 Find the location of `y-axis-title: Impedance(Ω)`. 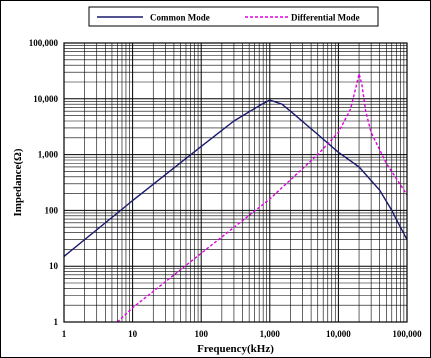

y-axis-title: Impedance(Ω) is located at coordinates (18, 182).